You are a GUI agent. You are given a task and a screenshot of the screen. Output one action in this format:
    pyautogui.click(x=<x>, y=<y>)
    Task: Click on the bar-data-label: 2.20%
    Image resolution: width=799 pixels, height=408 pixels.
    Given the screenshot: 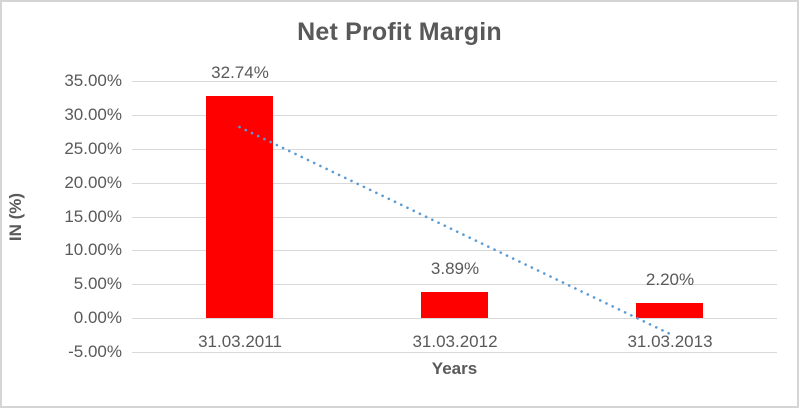 What is the action you would take?
    pyautogui.click(x=670, y=279)
    